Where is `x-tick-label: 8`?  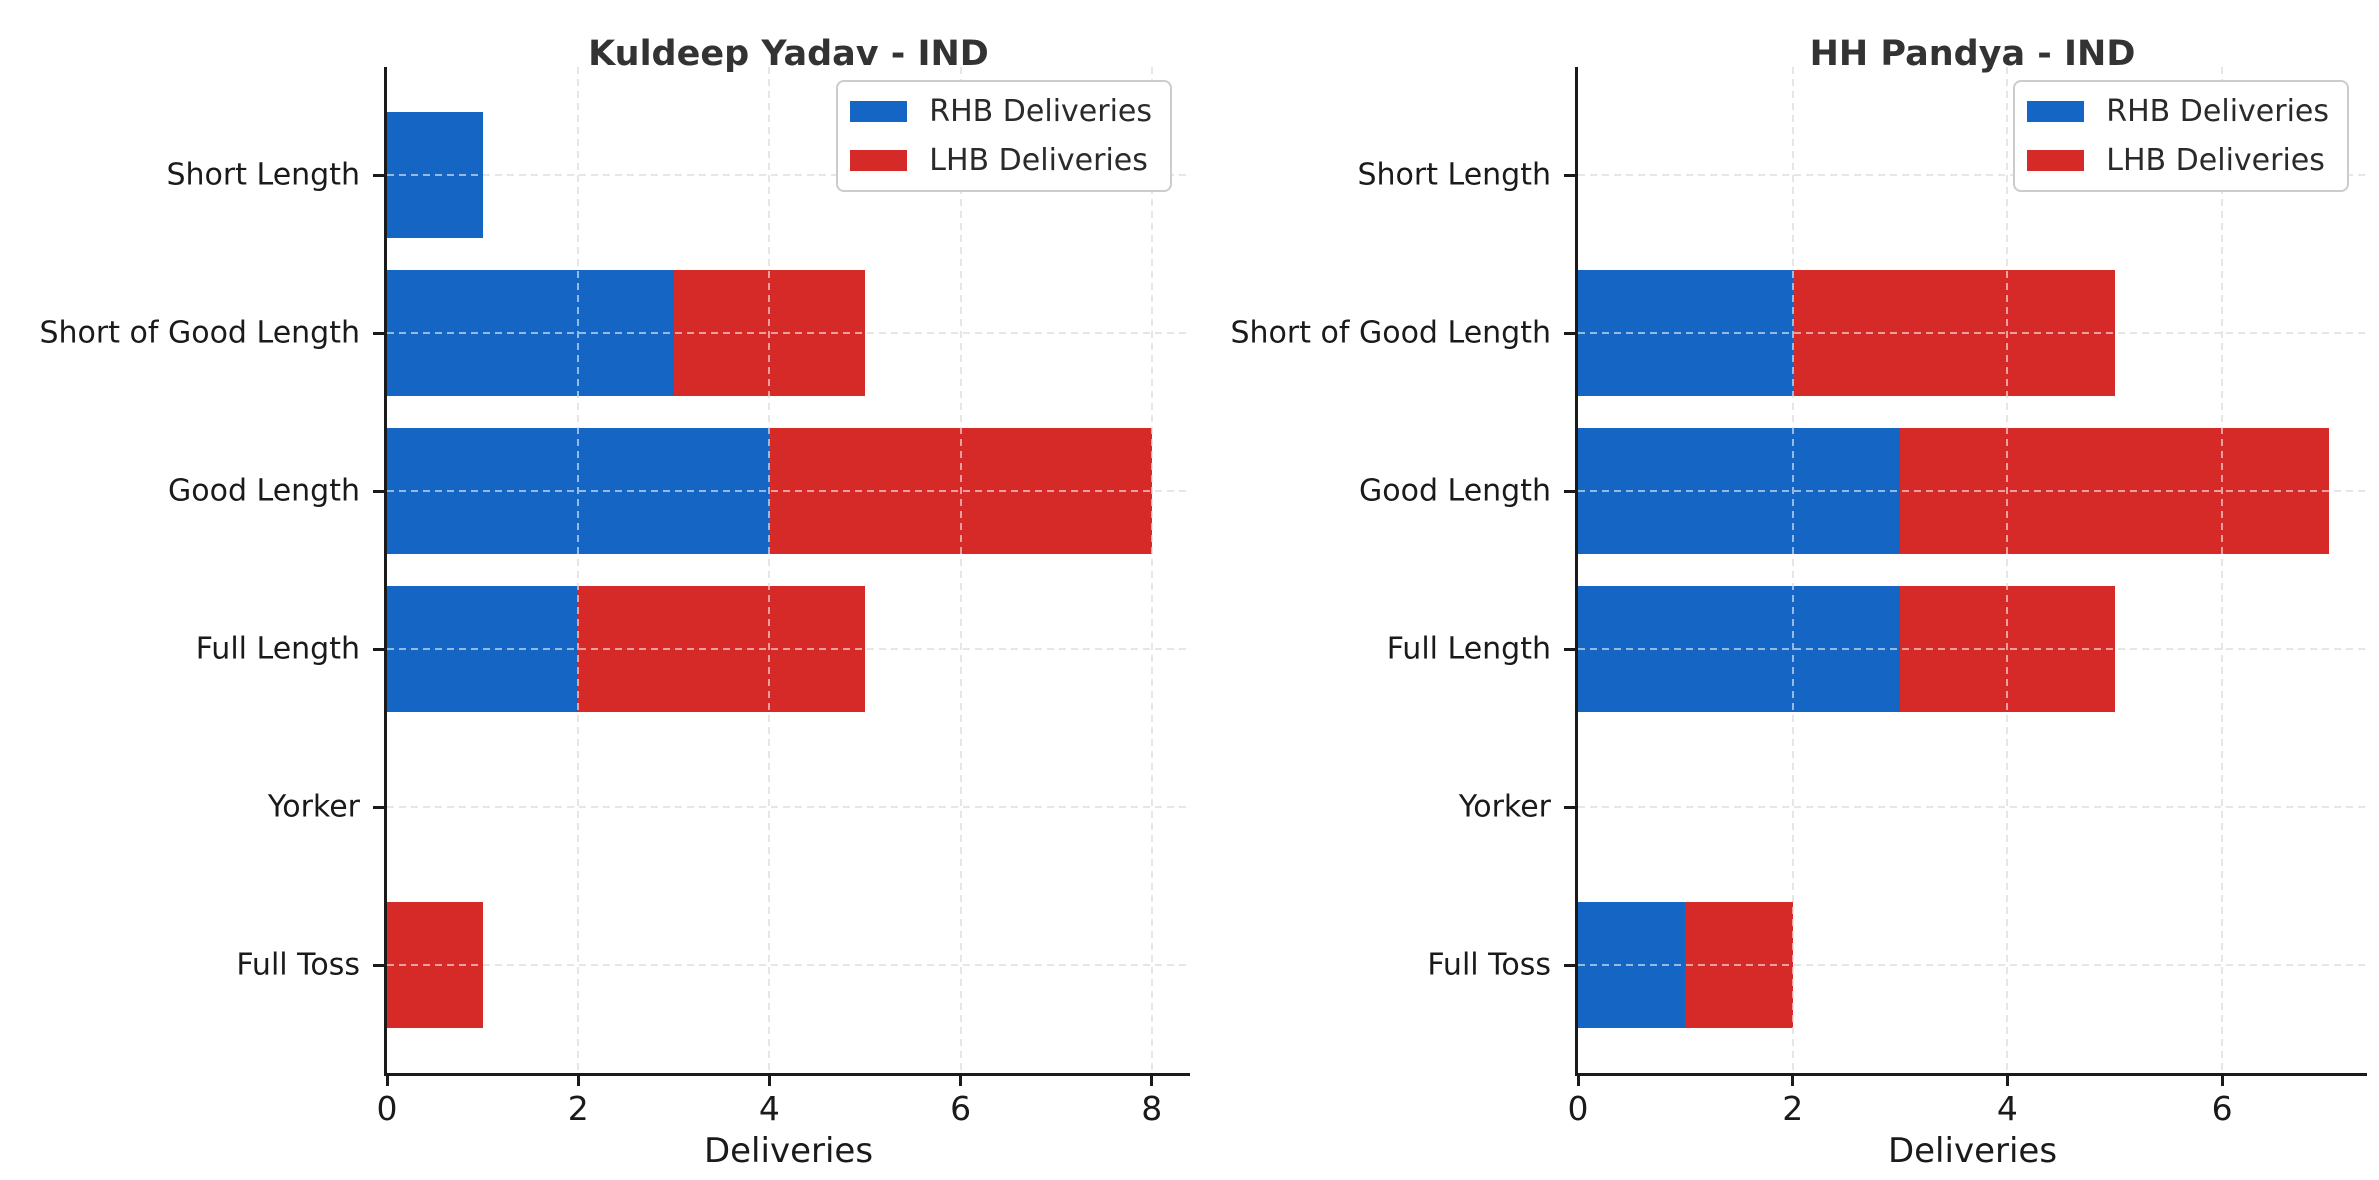 x-tick-label: 8 is located at coordinates (1152, 1108).